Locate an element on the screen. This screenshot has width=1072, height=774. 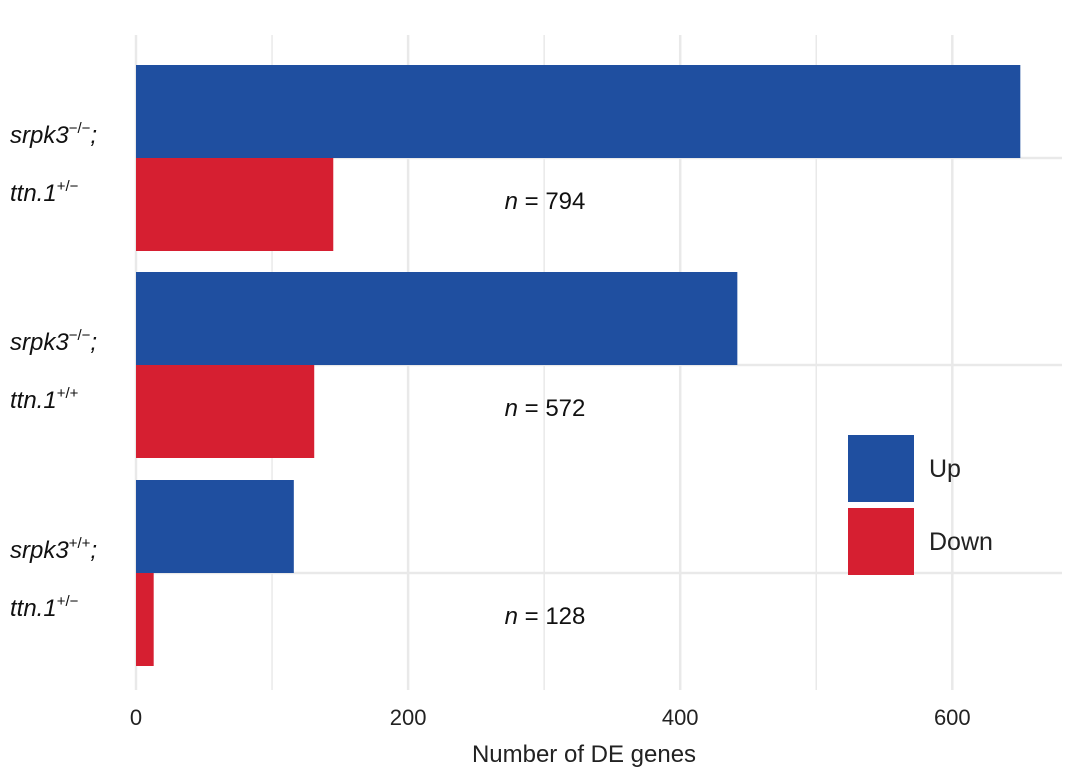
category-label: srpk3+/+; ttn.1+/− is located at coordinates (53, 578).